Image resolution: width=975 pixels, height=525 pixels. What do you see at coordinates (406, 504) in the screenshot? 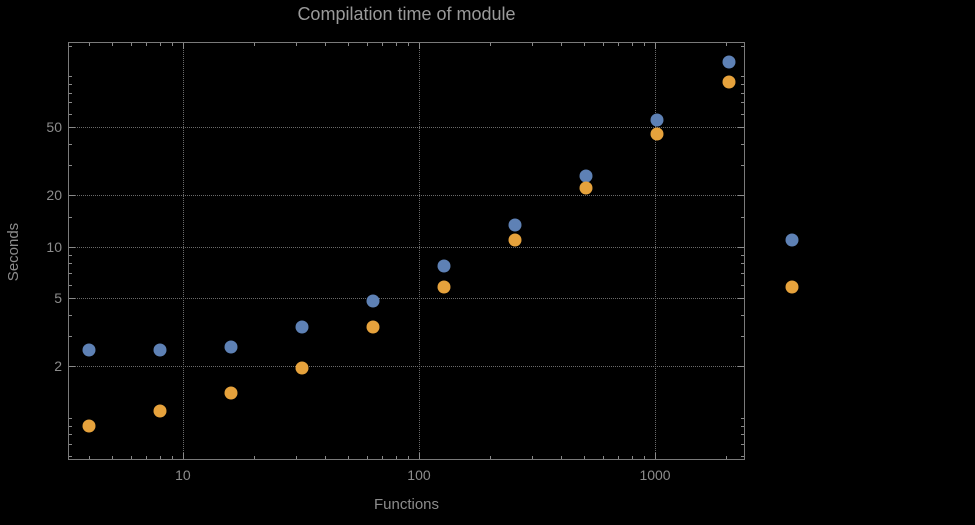
I see `x-axis-label: Functions` at bounding box center [406, 504].